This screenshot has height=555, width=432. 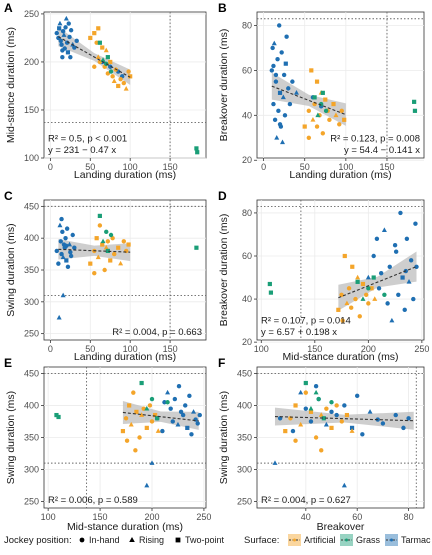 I want to click on x-axis-label: Mid-stance duration (ms), so click(x=340, y=357).